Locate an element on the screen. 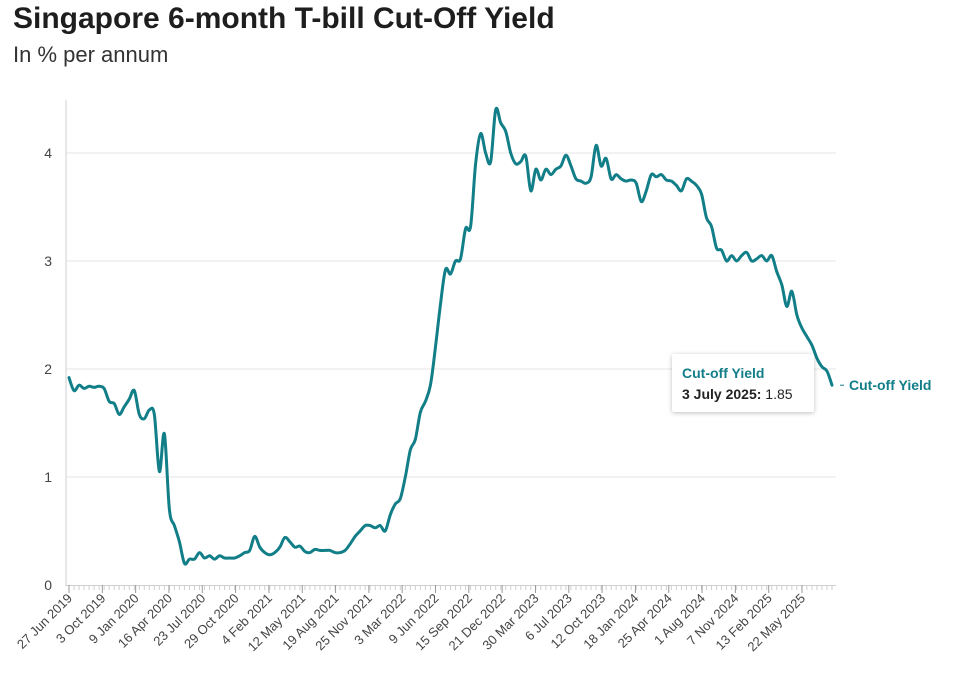 Image resolution: width=953 pixels, height=696 pixels. series-end-label: Cut-off Yield is located at coordinates (890, 385).